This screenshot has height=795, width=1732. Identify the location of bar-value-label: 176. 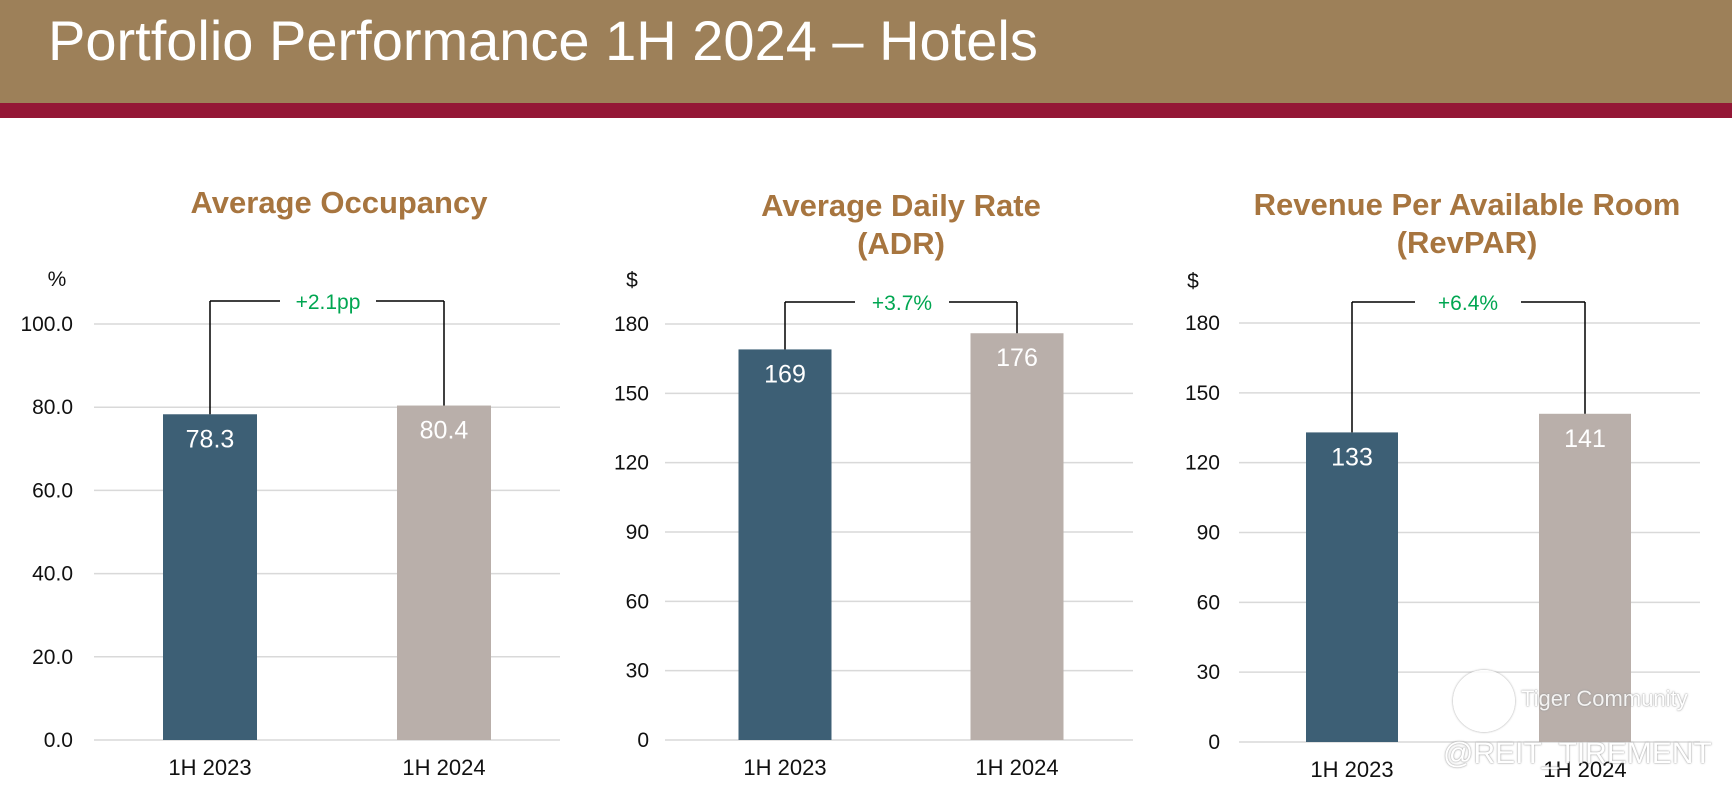
(1017, 358).